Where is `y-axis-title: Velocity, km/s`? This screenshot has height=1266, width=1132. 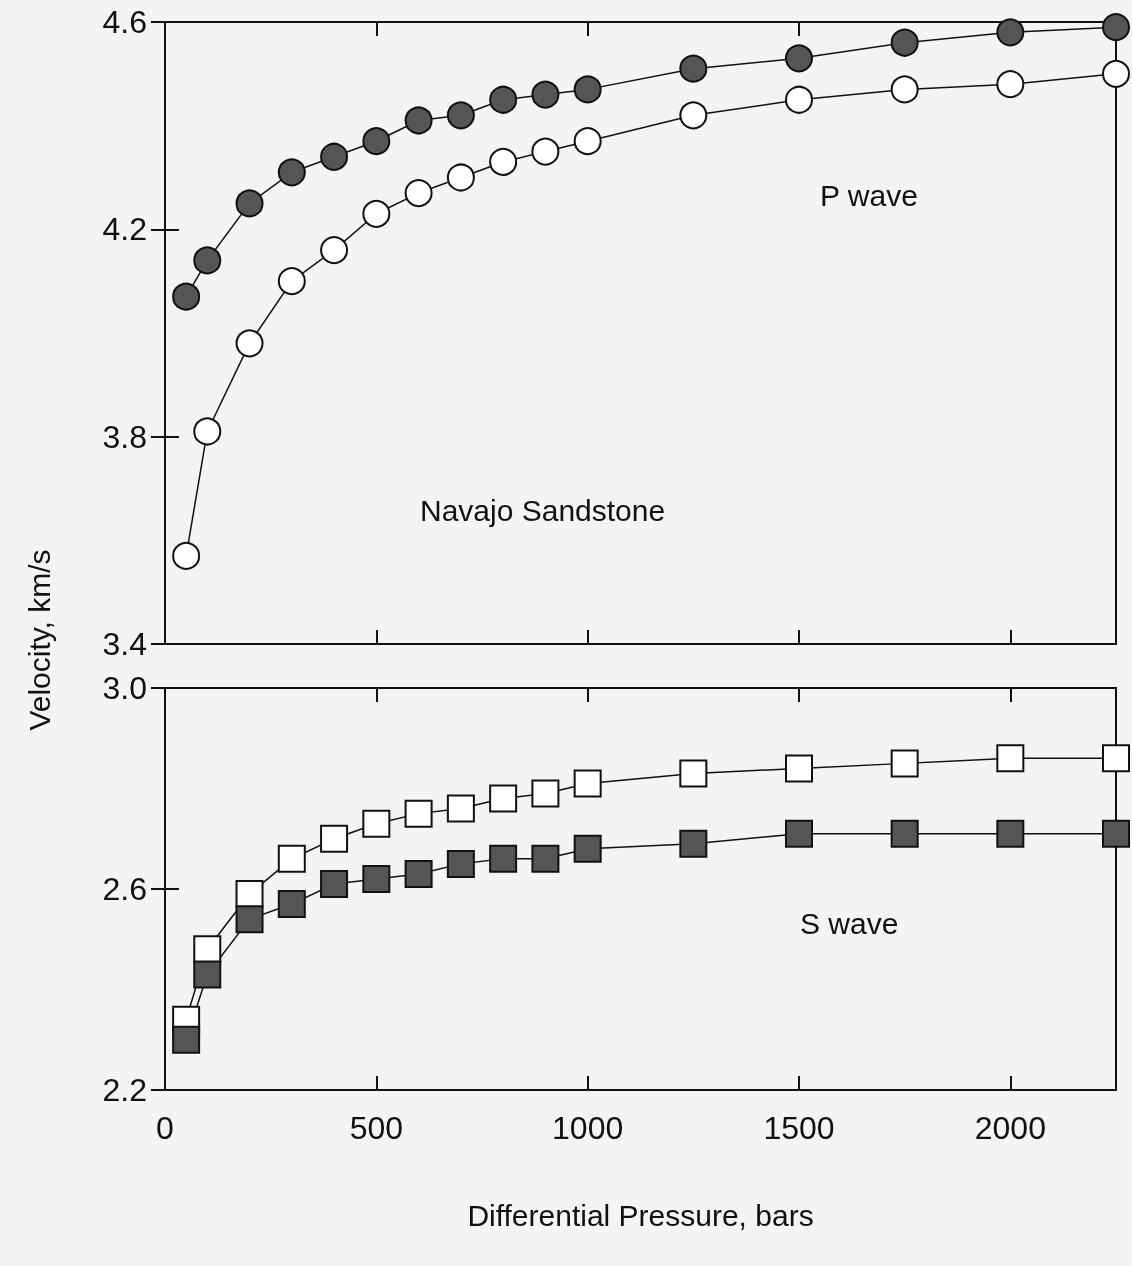
y-axis-title: Velocity, km/s is located at coordinates (39, 640).